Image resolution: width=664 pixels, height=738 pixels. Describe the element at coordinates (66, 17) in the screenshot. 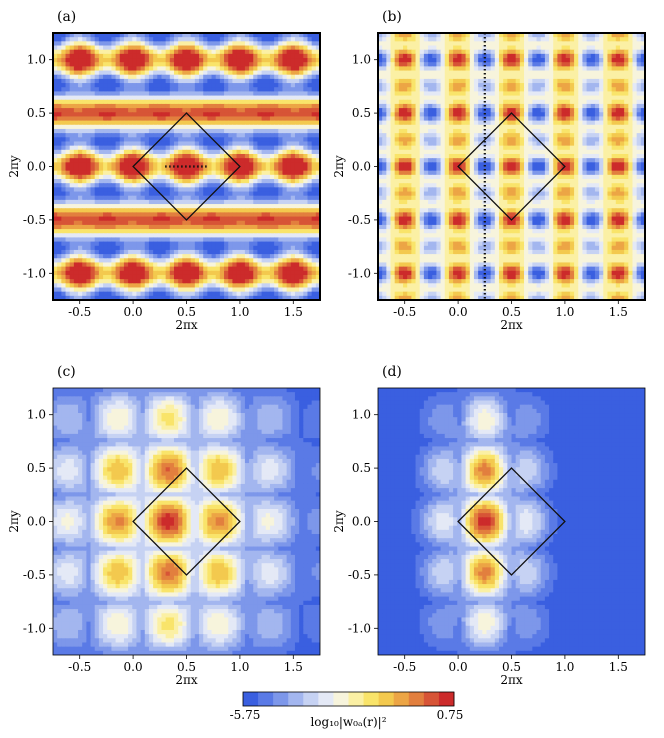

I see `panel-label: (a)` at that location.